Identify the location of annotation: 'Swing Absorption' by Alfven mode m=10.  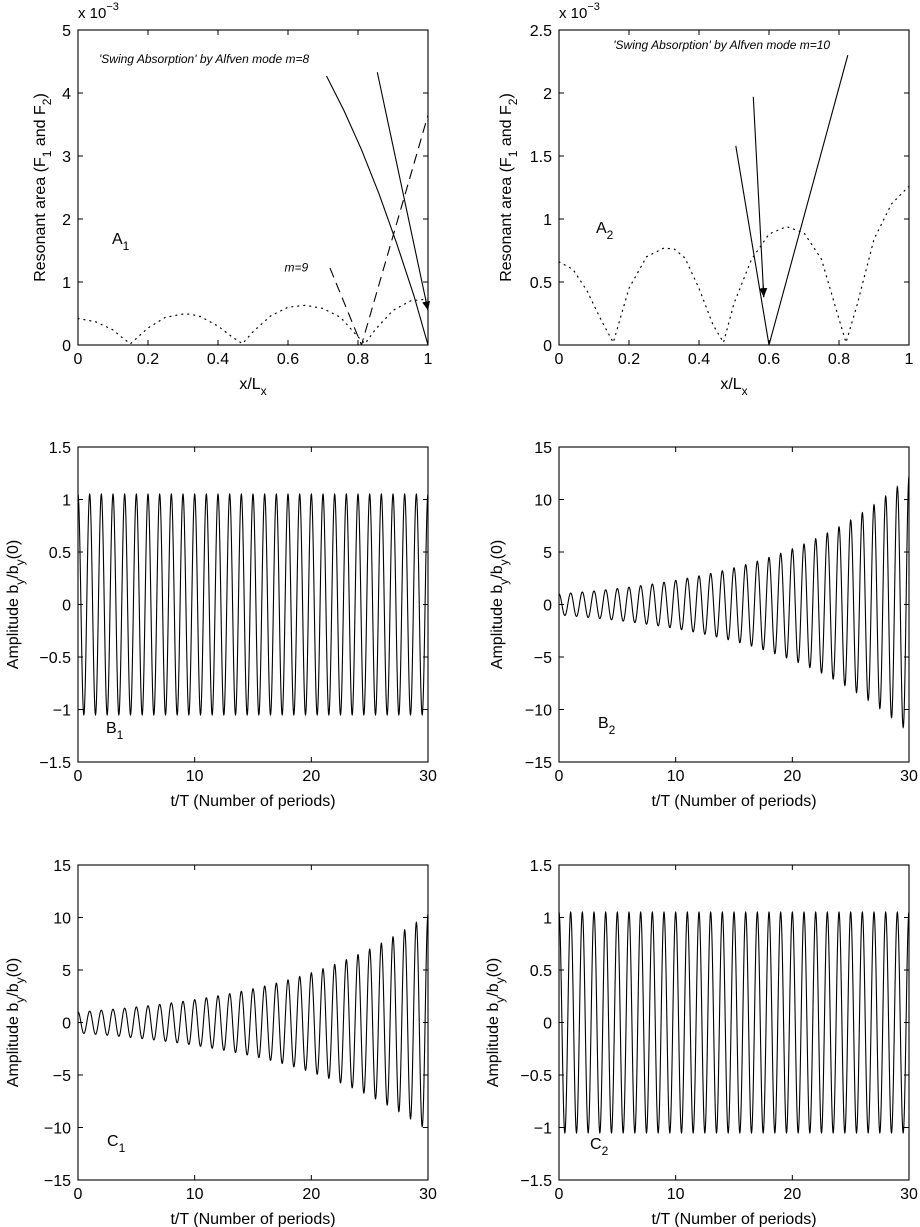
(721, 45).